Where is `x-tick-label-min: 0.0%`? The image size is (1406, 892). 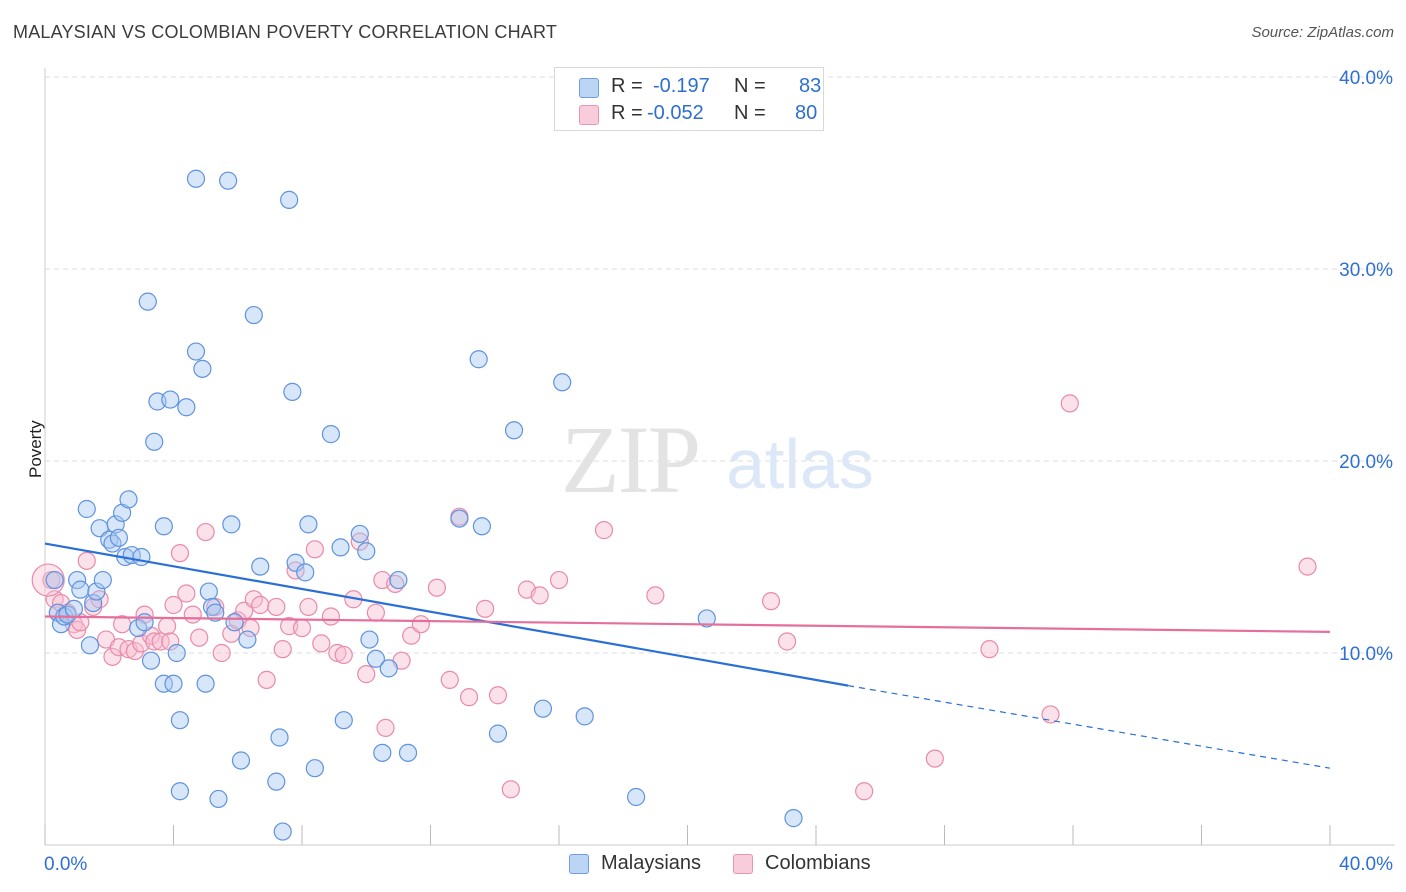
x-tick-label-min: 0.0% is located at coordinates (65, 864).